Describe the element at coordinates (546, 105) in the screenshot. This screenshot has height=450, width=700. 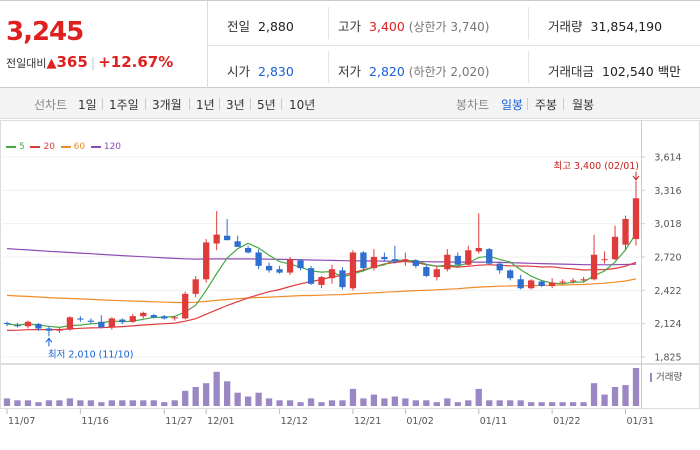
I see `tab-weekly: 주봉` at that location.